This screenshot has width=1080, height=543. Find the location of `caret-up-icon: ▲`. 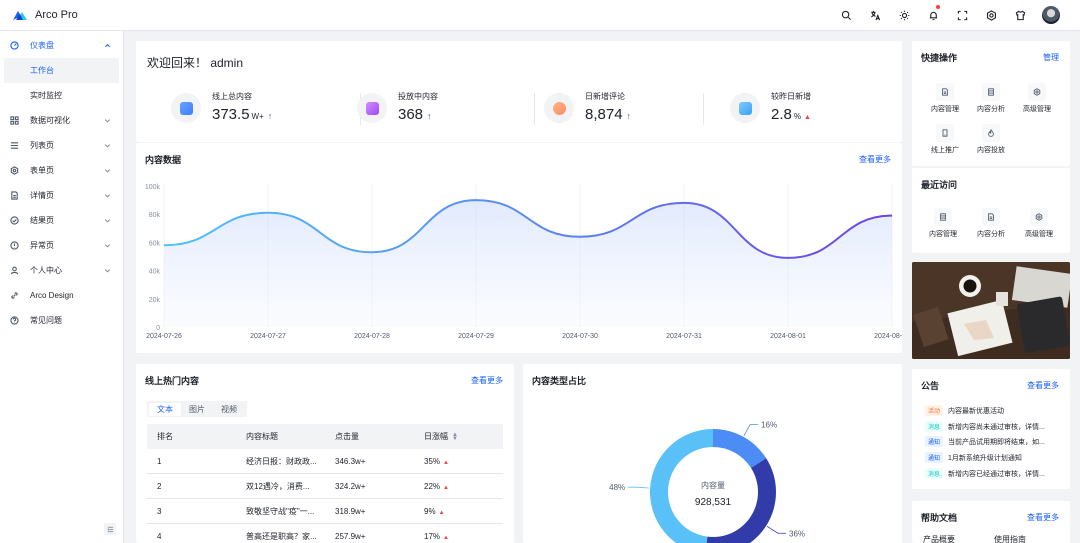

caret-up-icon: ▲ is located at coordinates (446, 462).